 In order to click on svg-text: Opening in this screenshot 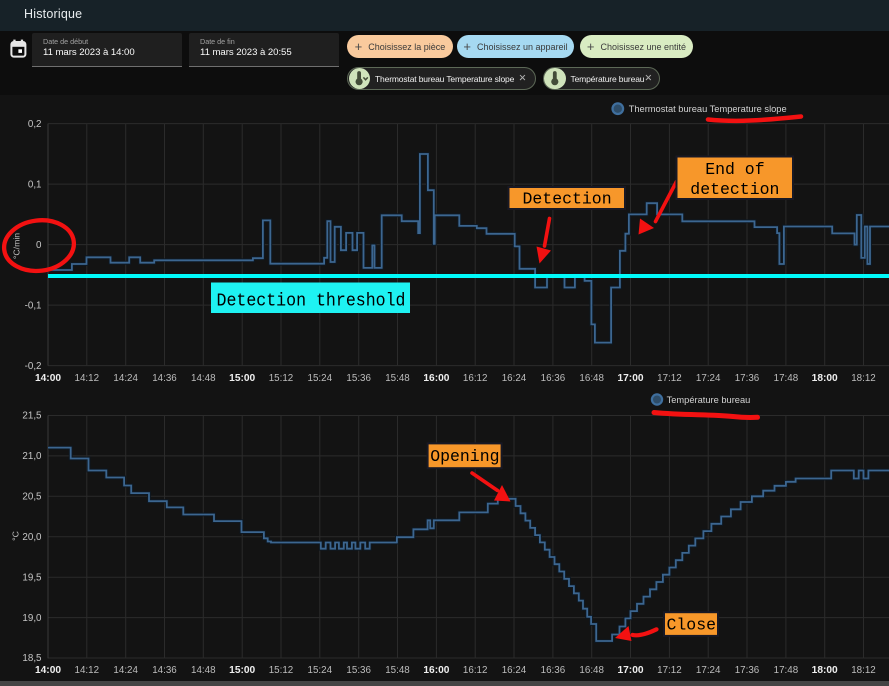, I will do `click(464, 456)`.